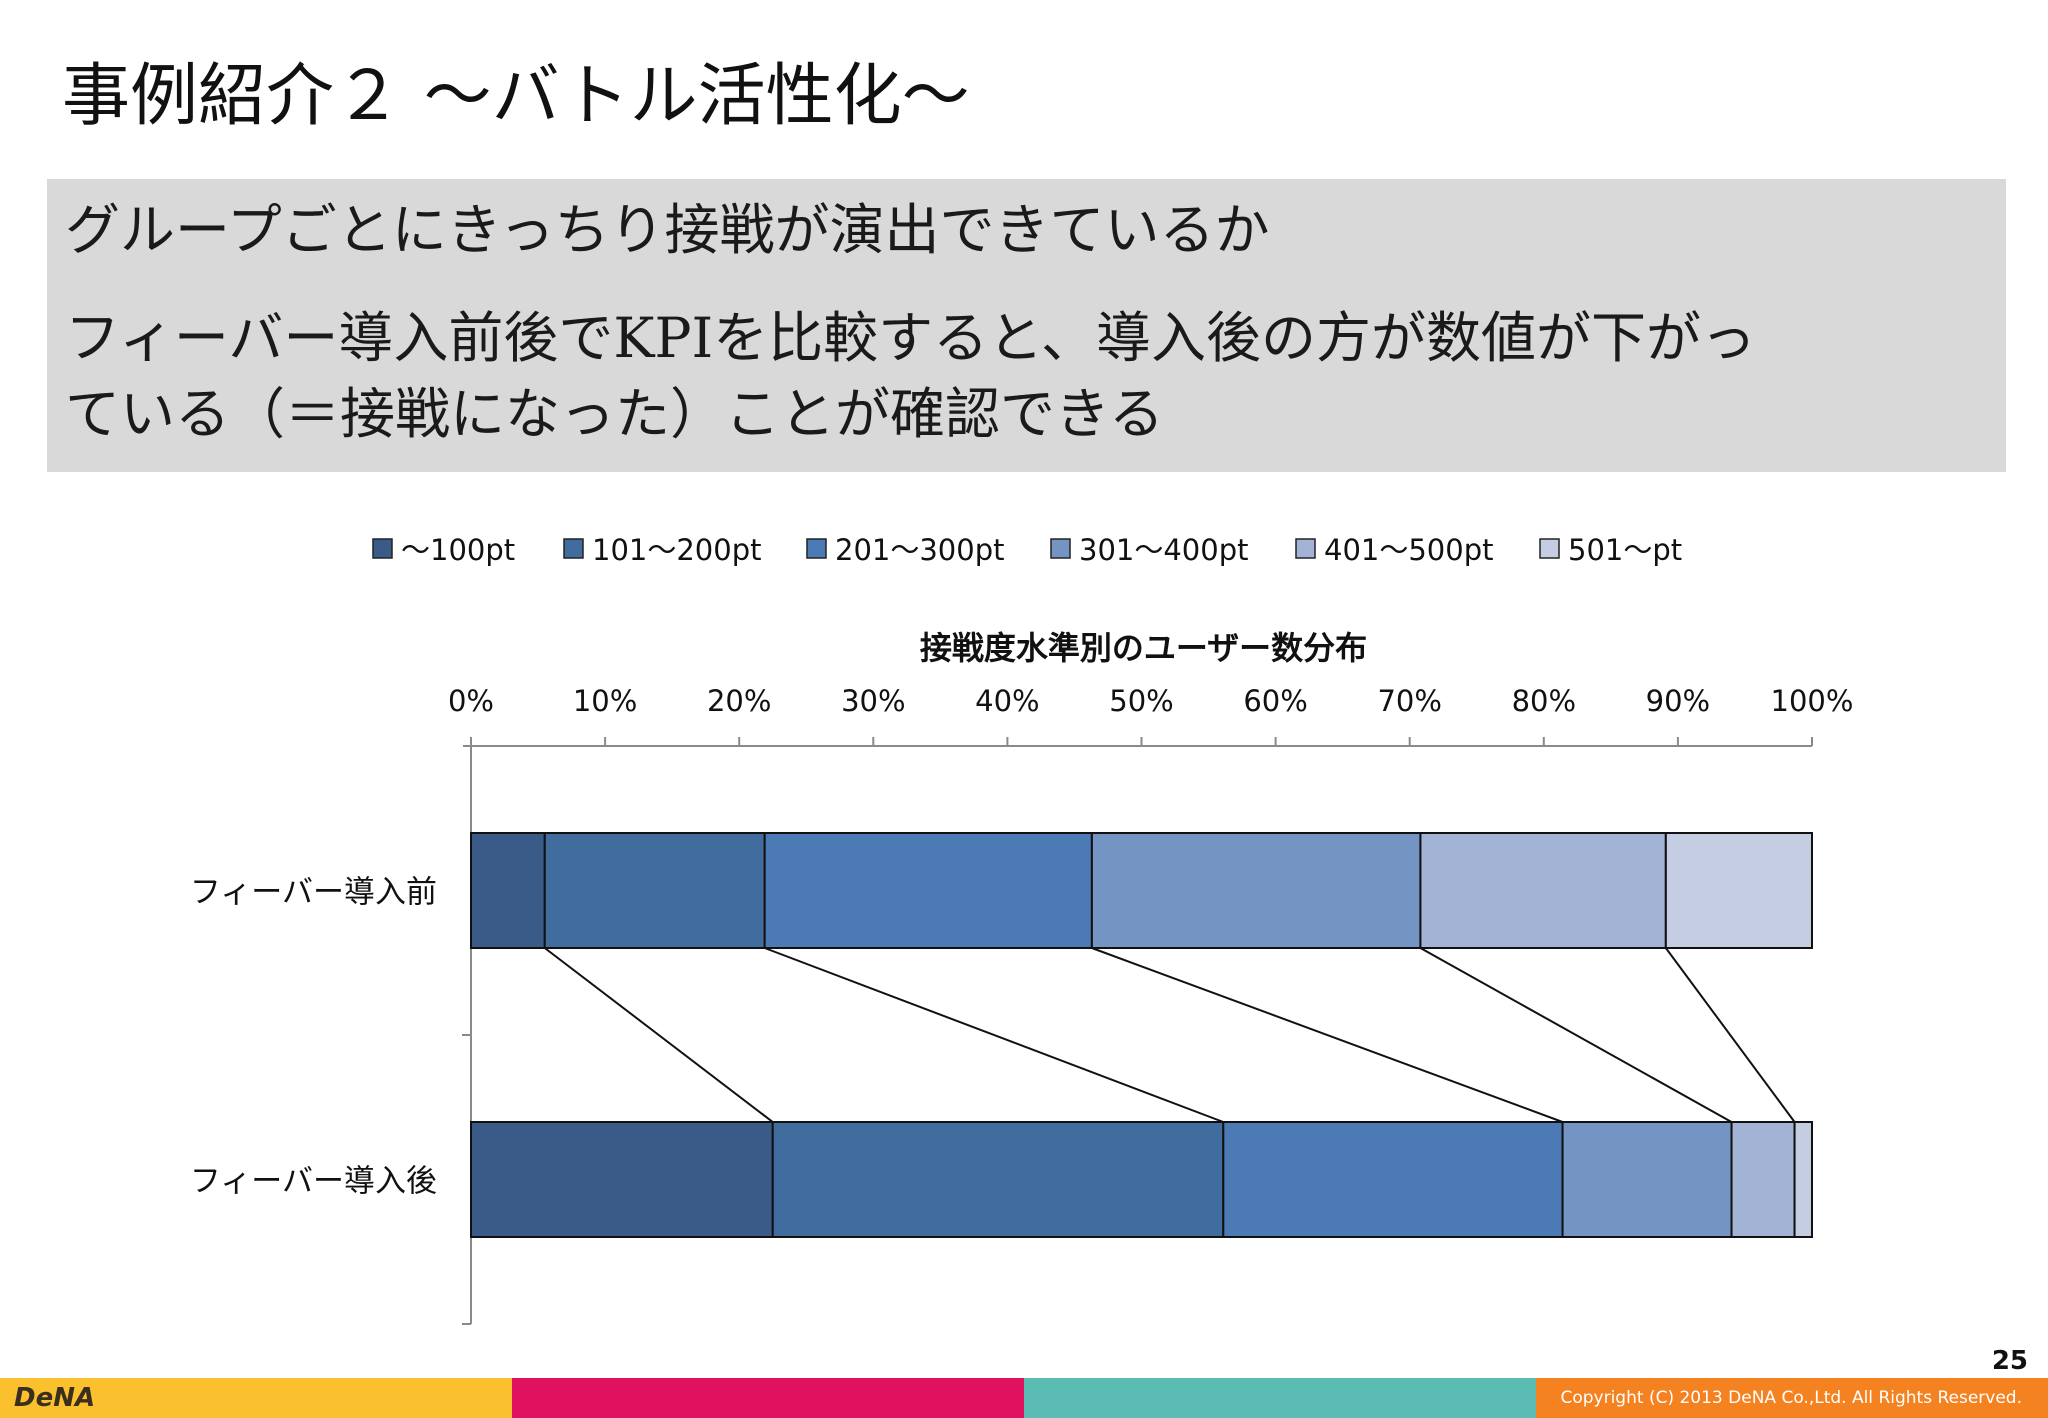 Image resolution: width=2048 pixels, height=1418 pixels. I want to click on x-tick-label: 10%, so click(605, 701).